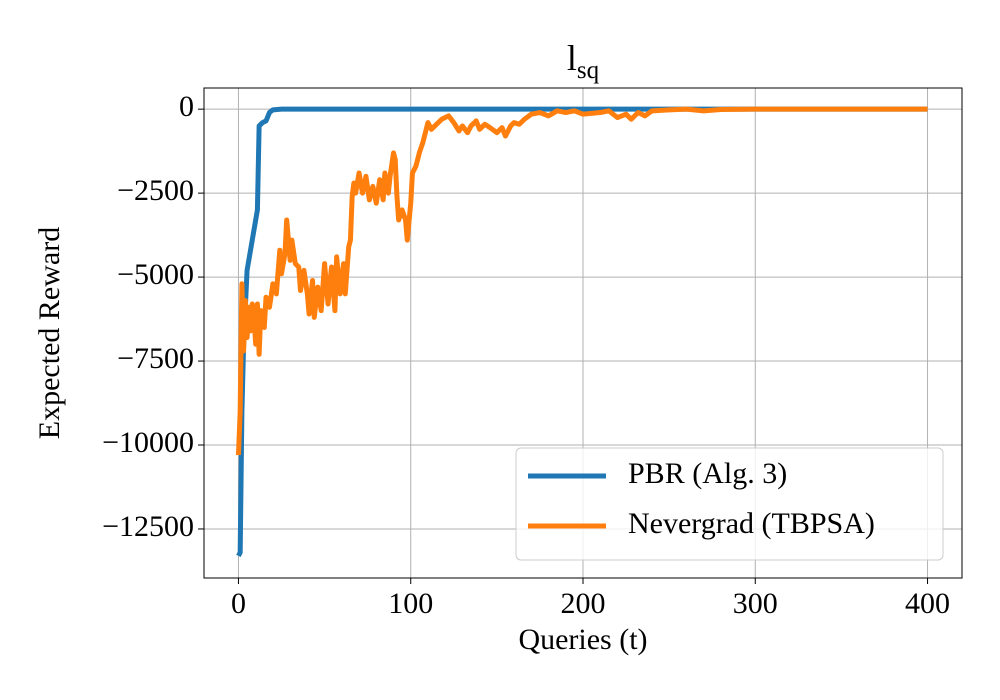 The width and height of the screenshot is (1000, 700). I want to click on legend-box, so click(729, 504).